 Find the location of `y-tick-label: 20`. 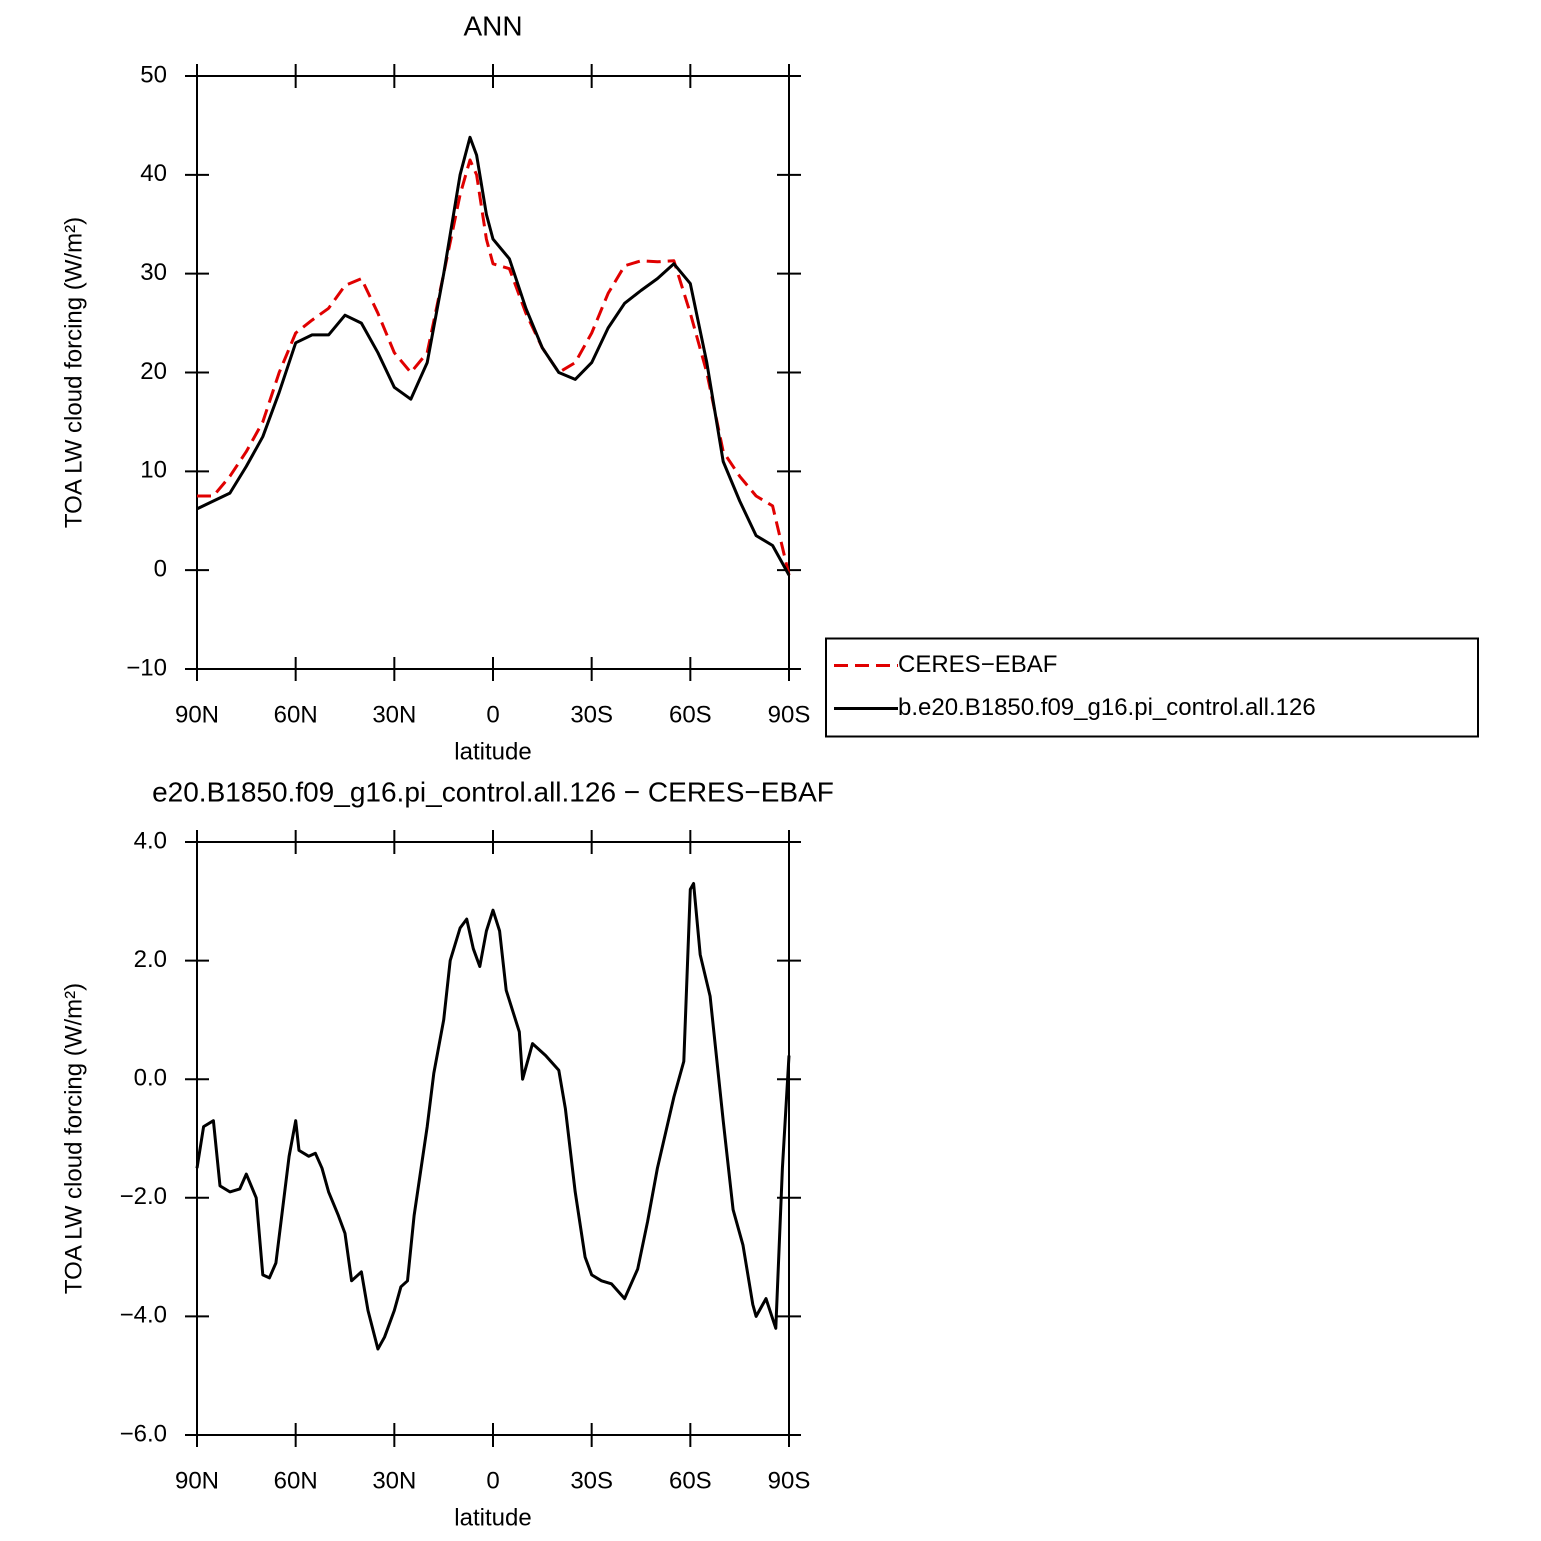

y-tick-label: 20 is located at coordinates (153, 371).